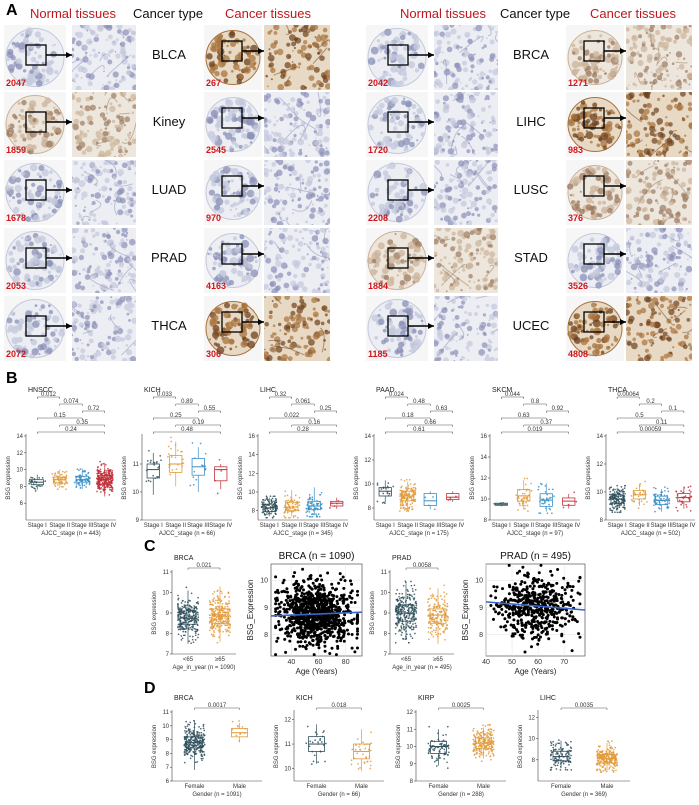  I want to click on significance-bracket, so click(93, 411).